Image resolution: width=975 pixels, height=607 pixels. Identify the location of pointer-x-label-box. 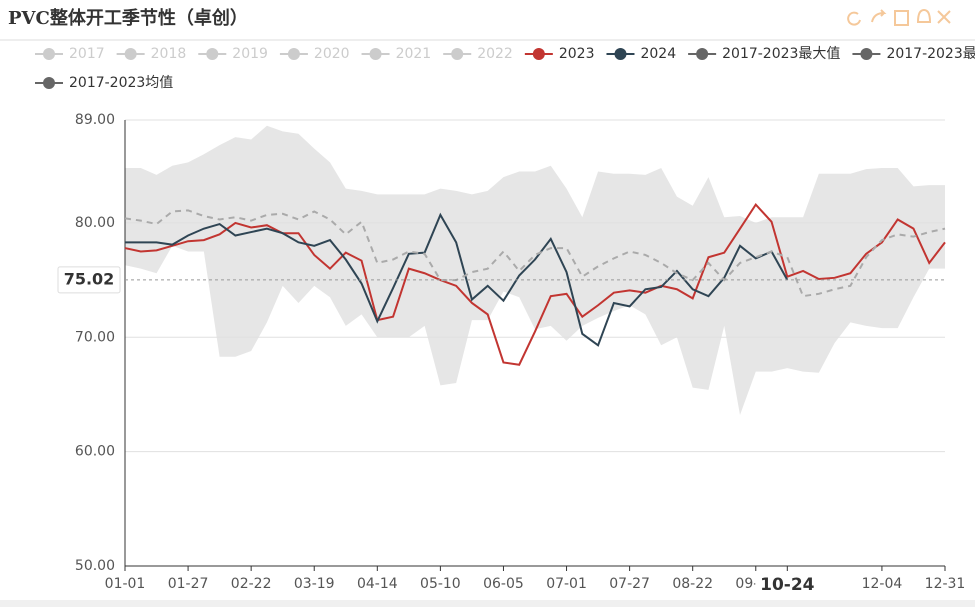
(787, 585).